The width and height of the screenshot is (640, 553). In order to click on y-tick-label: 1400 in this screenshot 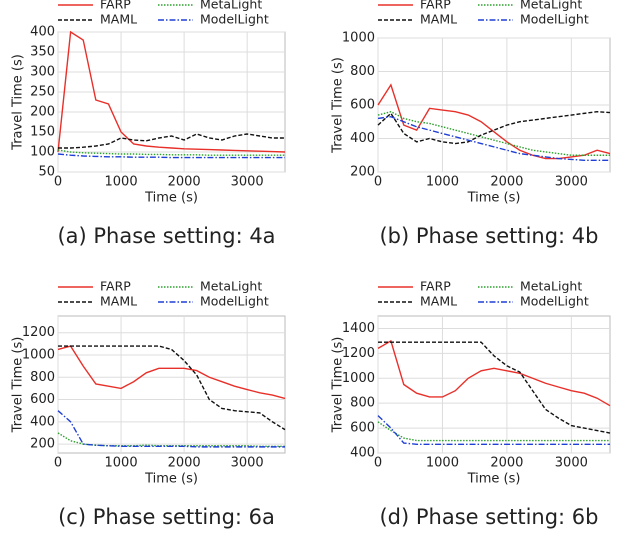, I will do `click(358, 328)`.